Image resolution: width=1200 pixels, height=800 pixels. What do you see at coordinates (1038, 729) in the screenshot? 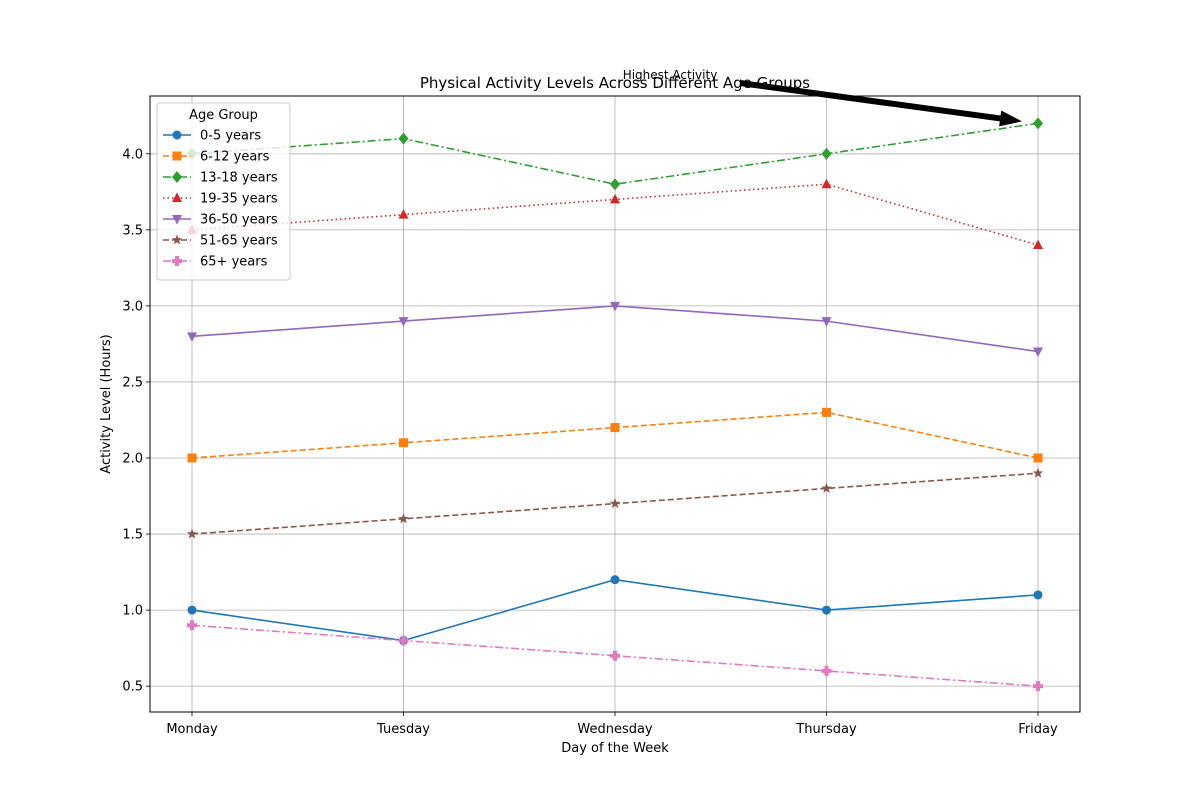
I see `x-tick-label: Friday` at bounding box center [1038, 729].